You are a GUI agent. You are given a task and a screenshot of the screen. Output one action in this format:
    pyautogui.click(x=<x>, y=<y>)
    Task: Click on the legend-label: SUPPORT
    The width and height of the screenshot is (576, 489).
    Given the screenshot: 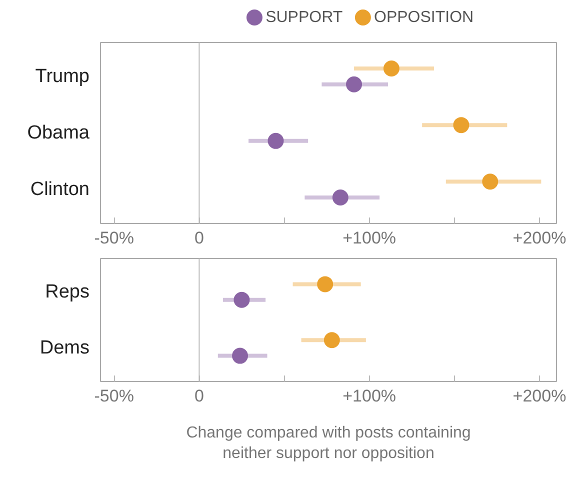 What is the action you would take?
    pyautogui.click(x=304, y=17)
    